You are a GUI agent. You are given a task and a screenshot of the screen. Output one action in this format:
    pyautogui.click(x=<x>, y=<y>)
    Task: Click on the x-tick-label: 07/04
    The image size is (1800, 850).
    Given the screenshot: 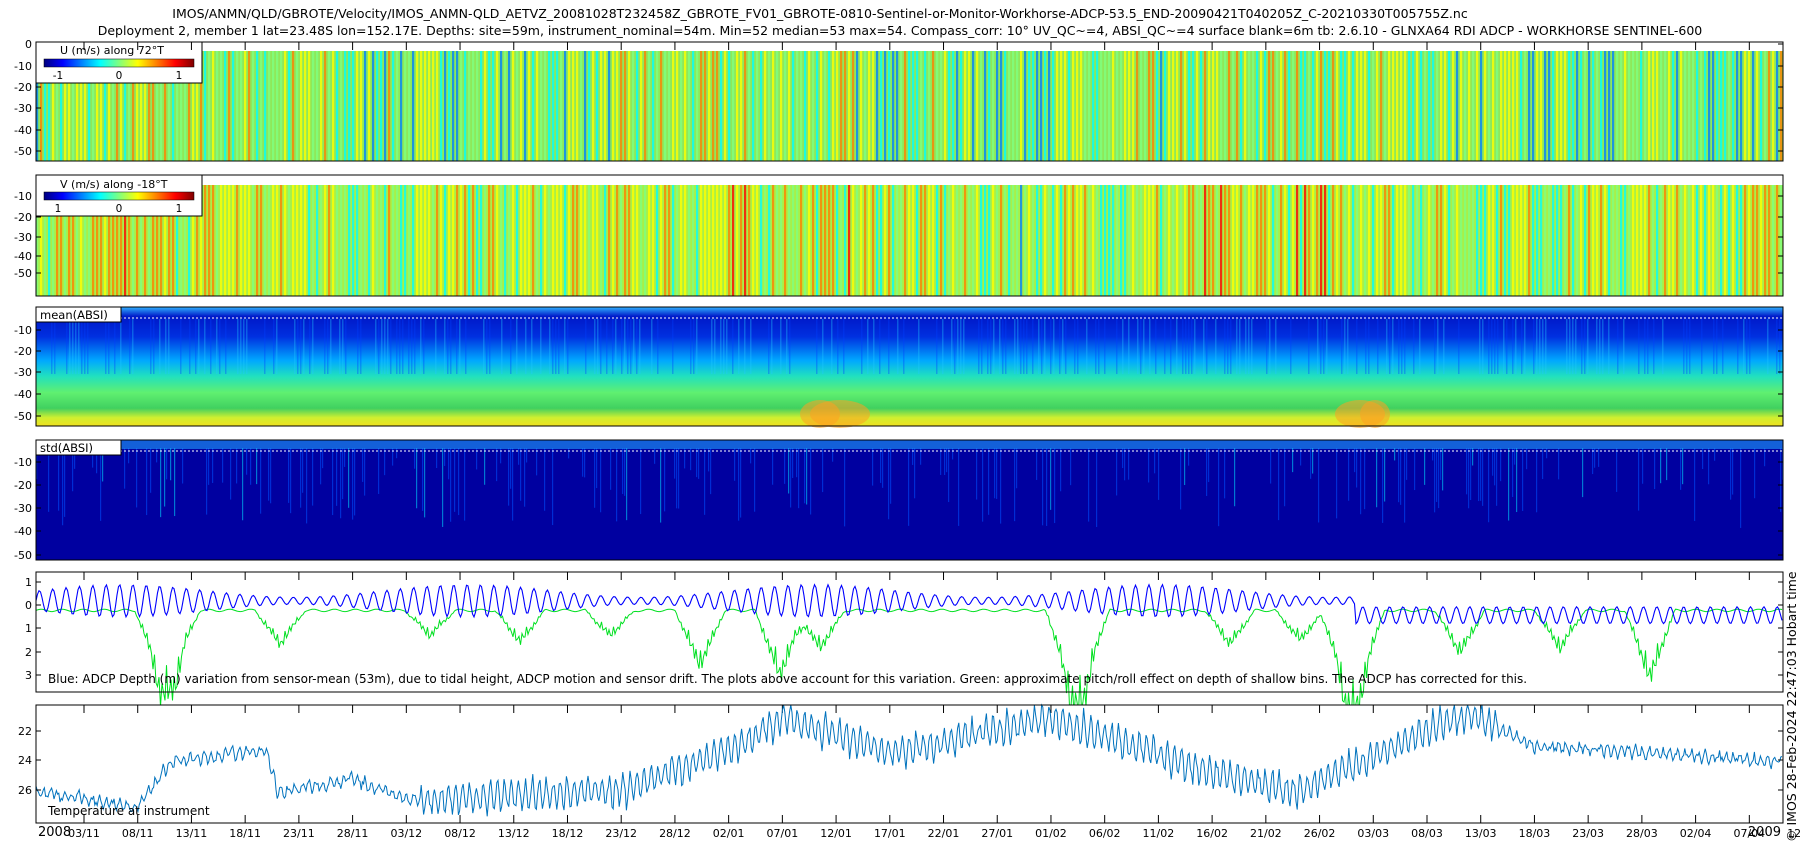 What is the action you would take?
    pyautogui.click(x=1749, y=833)
    